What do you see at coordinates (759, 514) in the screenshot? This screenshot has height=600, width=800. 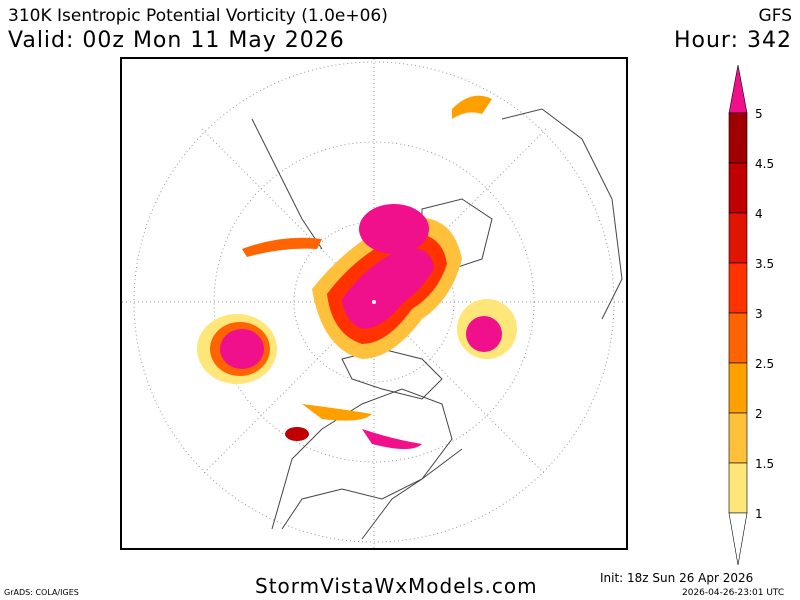 I see `colorbar-label: 1` at bounding box center [759, 514].